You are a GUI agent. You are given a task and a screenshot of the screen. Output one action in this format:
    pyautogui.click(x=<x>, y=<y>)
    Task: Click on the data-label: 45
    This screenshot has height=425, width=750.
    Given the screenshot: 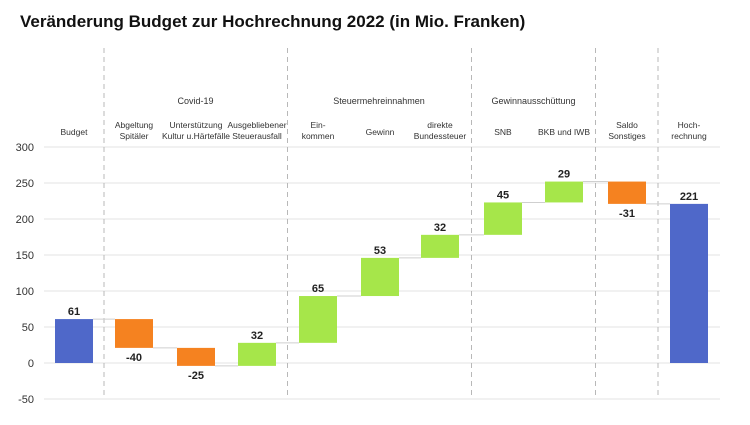 What is the action you would take?
    pyautogui.click(x=503, y=195)
    